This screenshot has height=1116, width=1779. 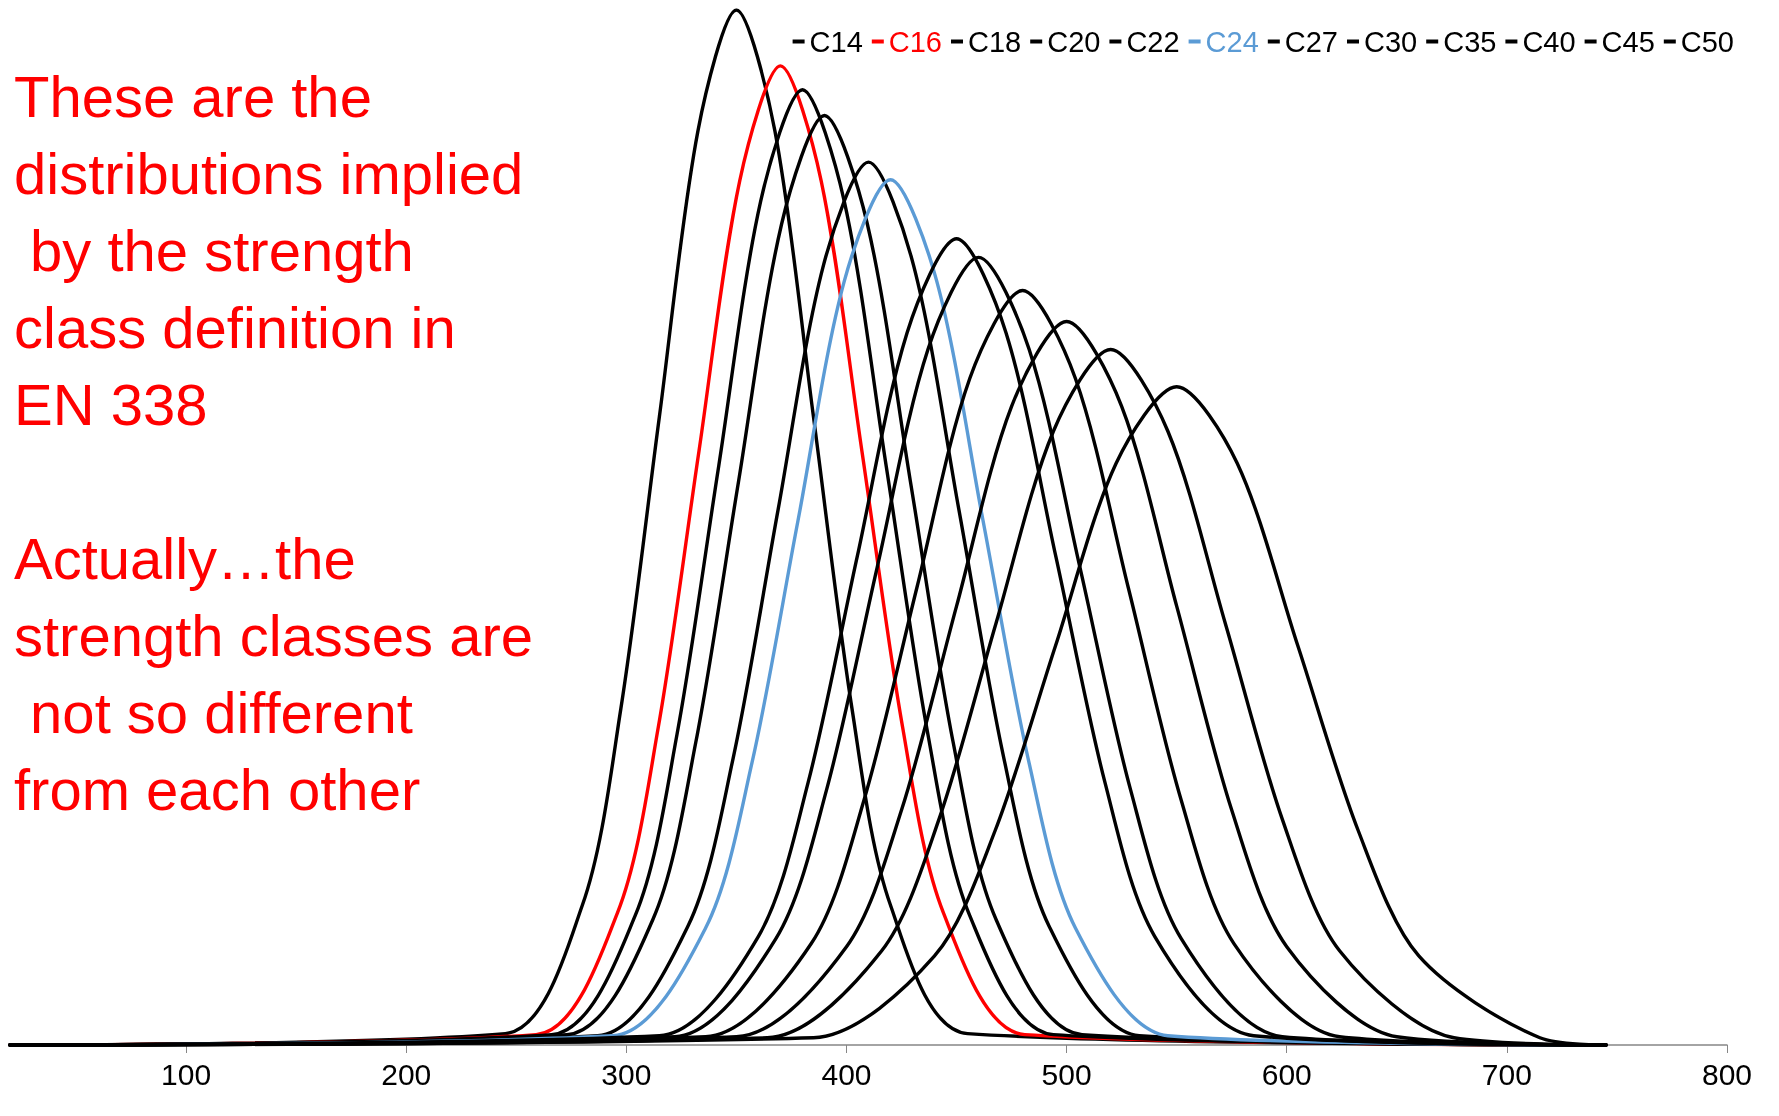 What do you see at coordinates (915, 41) in the screenshot?
I see `legend-label: C16` at bounding box center [915, 41].